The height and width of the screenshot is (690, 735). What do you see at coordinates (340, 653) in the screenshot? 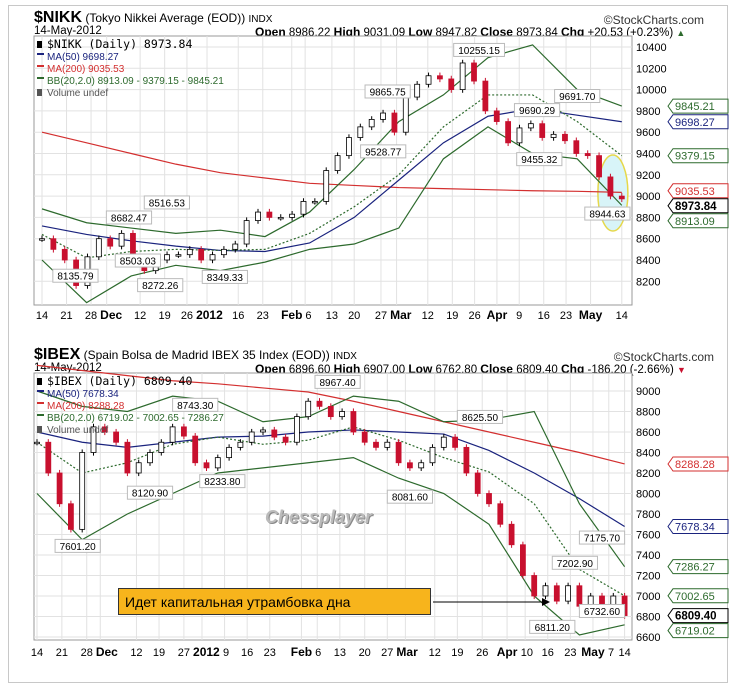
I see `x-tick-label: 13` at bounding box center [340, 653].